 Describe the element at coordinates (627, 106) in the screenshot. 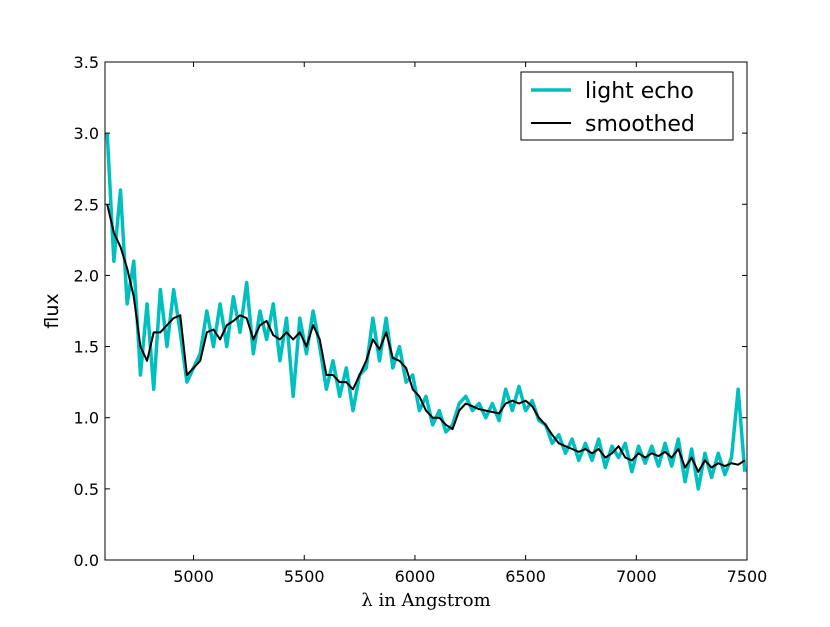

I see `legend-box` at that location.